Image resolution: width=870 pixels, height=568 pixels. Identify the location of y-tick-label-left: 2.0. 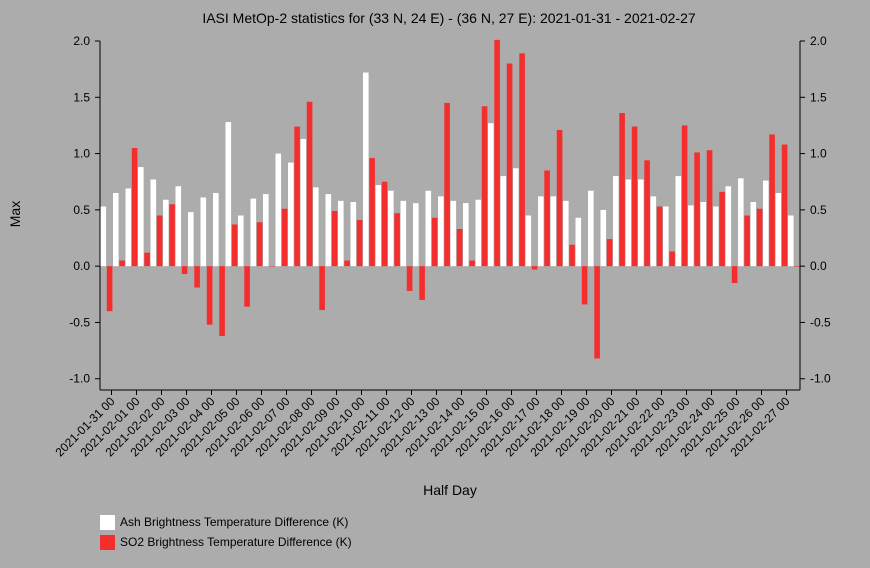
(81, 41).